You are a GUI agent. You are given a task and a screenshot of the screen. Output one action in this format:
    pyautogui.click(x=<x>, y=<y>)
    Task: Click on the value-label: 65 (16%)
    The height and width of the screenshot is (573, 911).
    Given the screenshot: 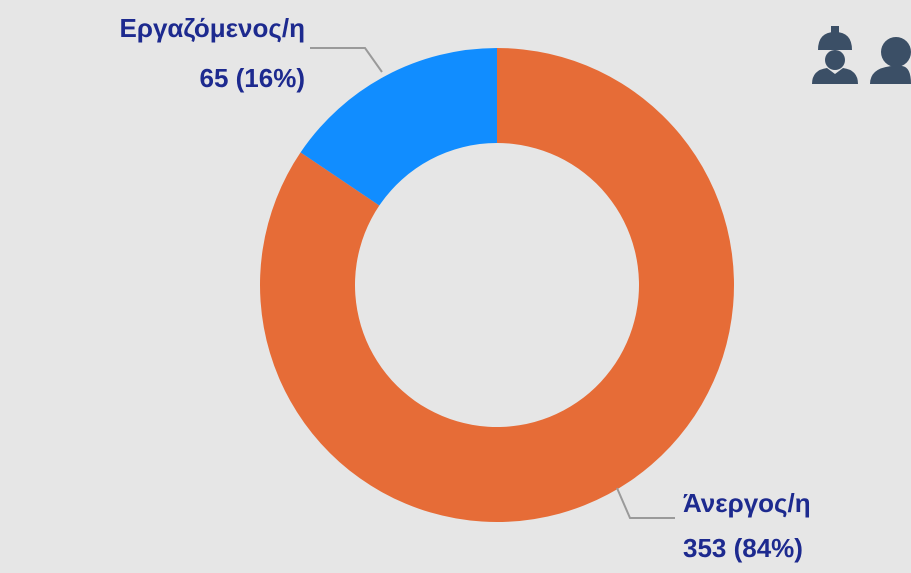 What is the action you would take?
    pyautogui.click(x=253, y=78)
    